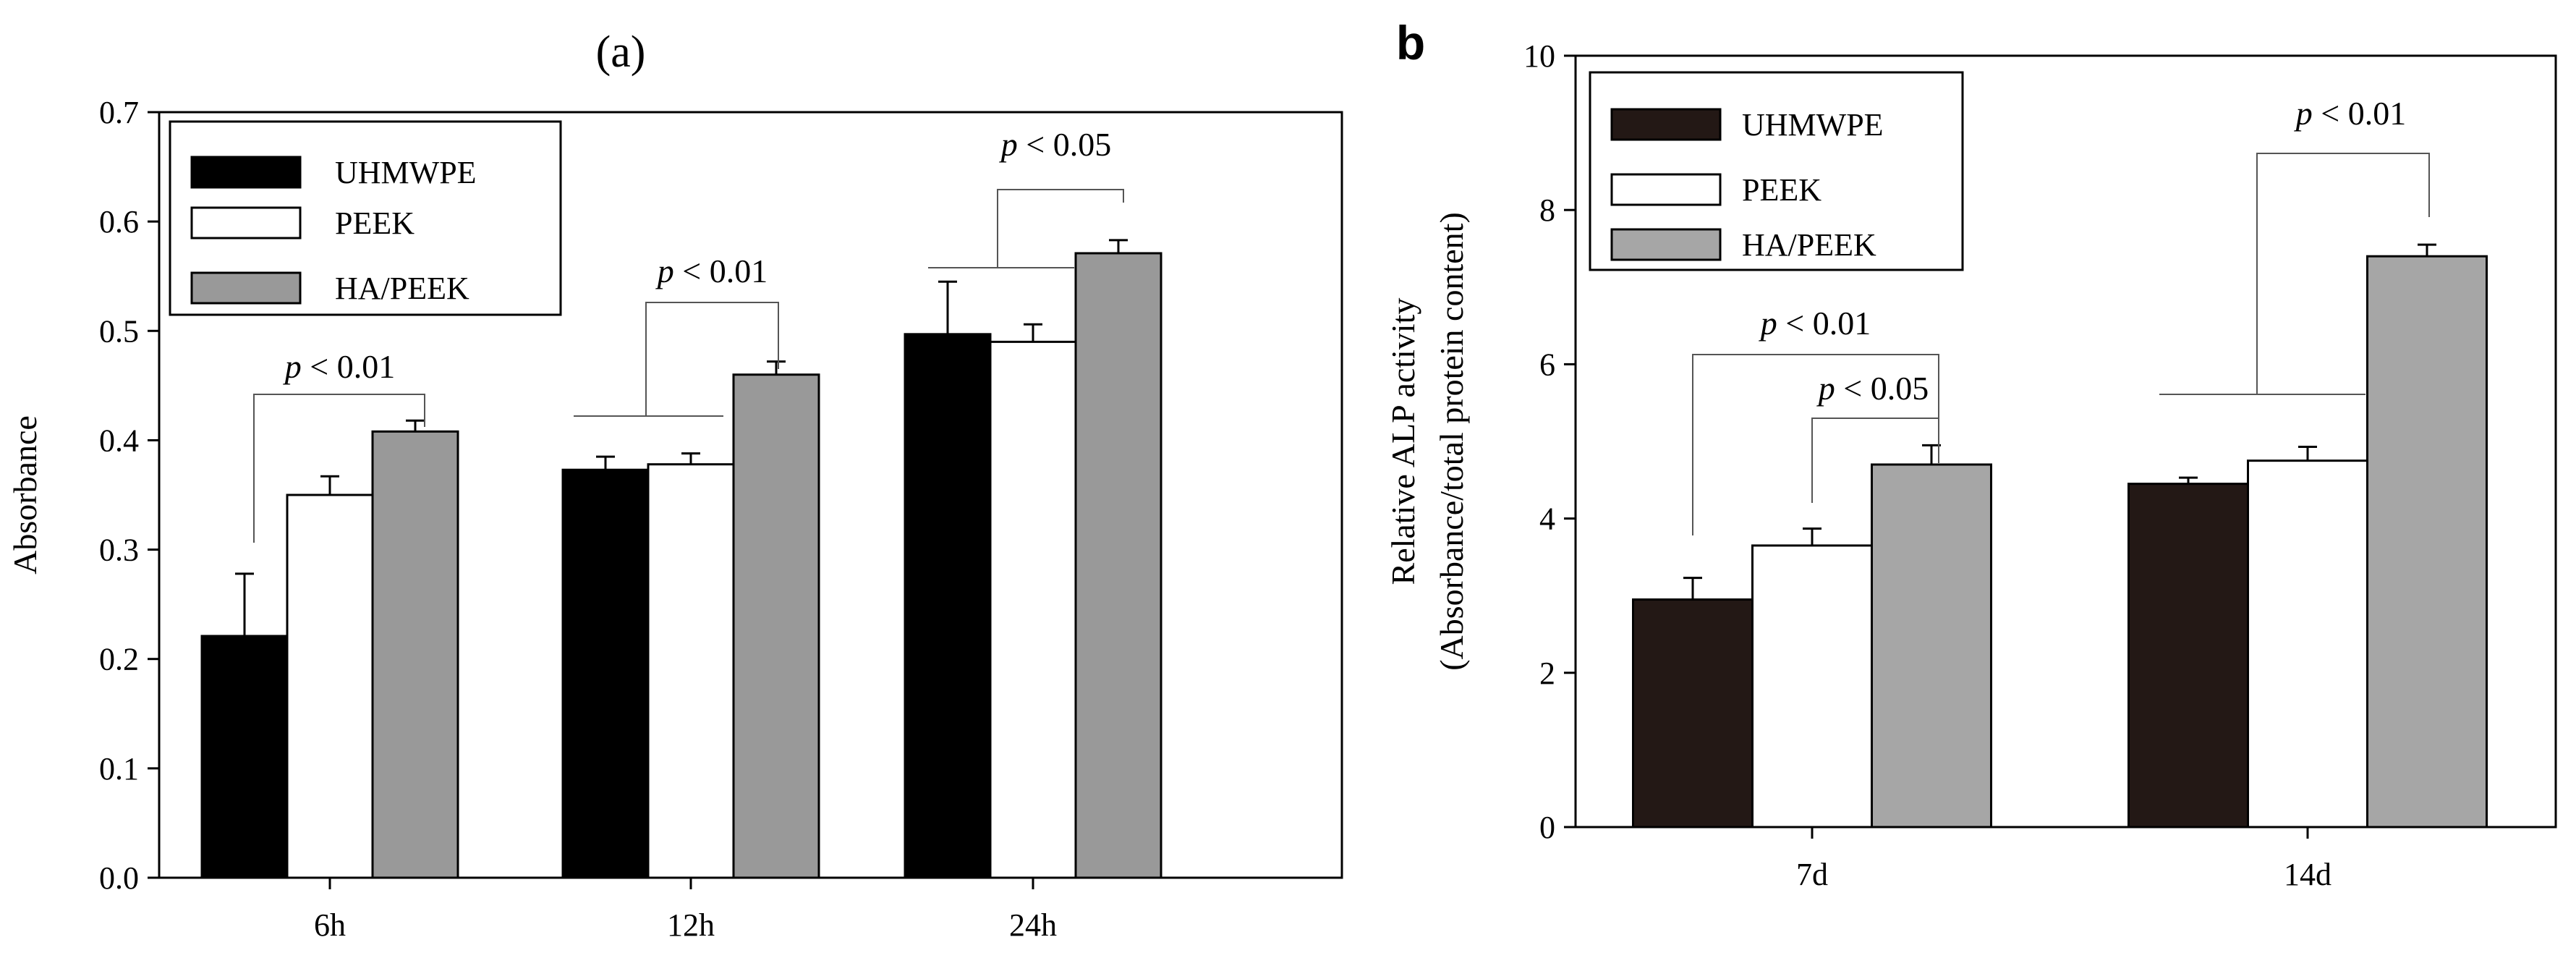 This screenshot has height=966, width=2576. I want to click on y-tick-label: 0.4, so click(119, 440).